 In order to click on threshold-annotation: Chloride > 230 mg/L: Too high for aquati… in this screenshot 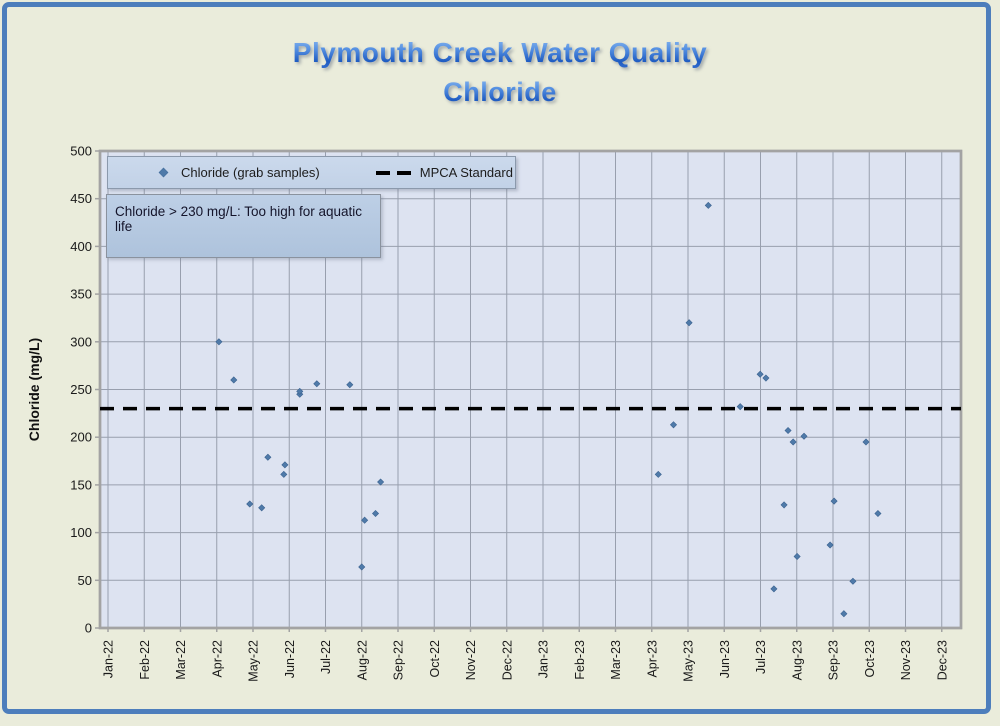, I will do `click(243, 226)`.